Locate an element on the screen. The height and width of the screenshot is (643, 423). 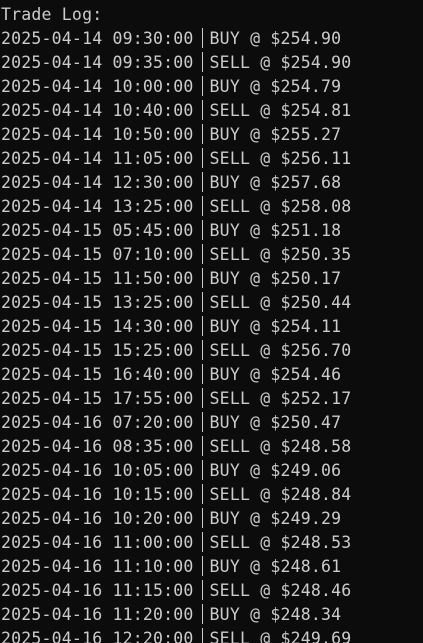
trade-log-row: 2025-04-14 13:25:00 SELL @ $258.08 is located at coordinates (212, 207).